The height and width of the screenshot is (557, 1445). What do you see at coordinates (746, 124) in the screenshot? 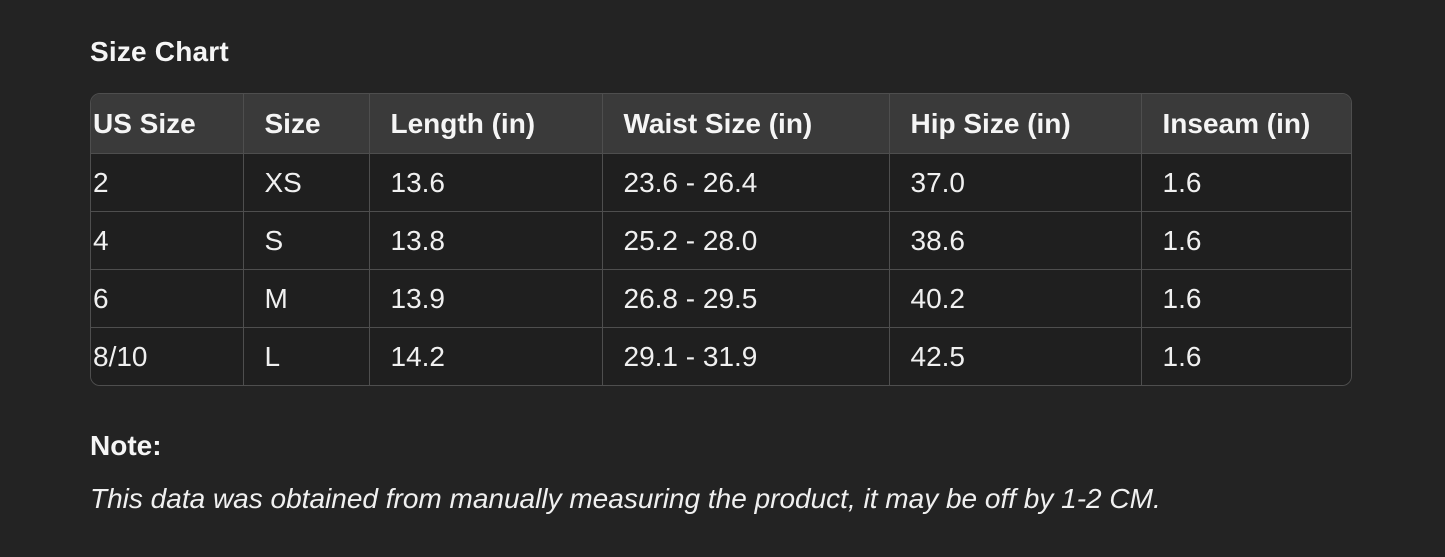
I see `header-cell-waist: Waist Size (in)` at bounding box center [746, 124].